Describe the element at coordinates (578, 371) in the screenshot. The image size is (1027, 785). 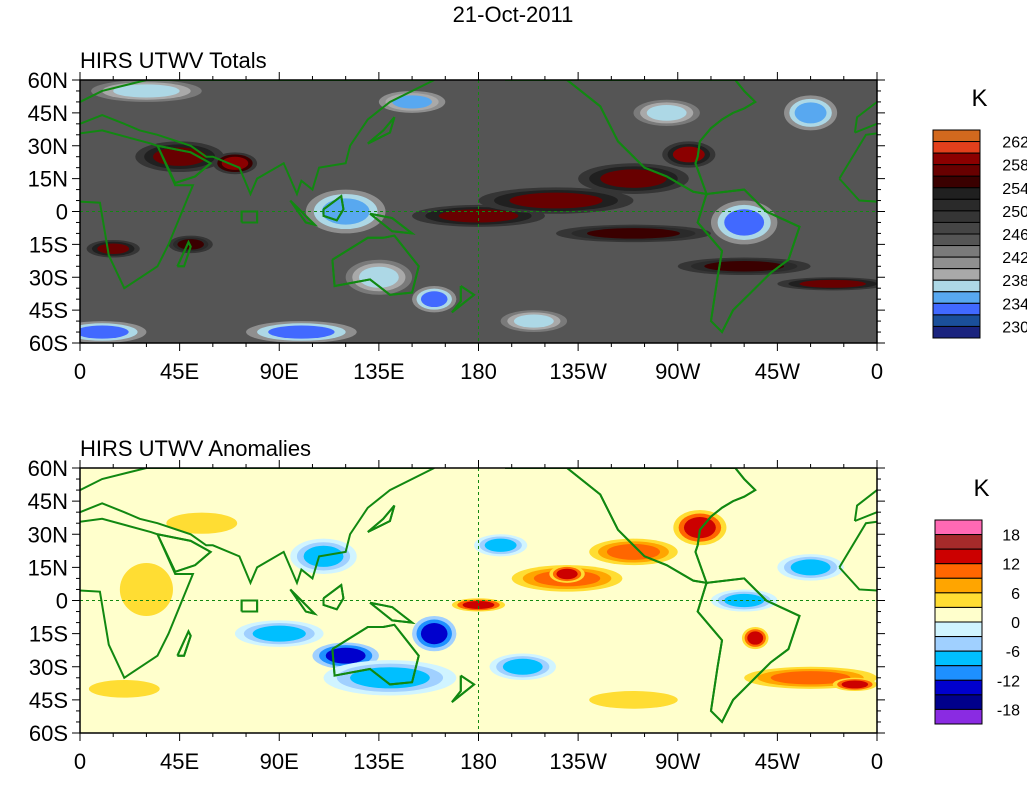
I see `x-tick-label: 135W` at that location.